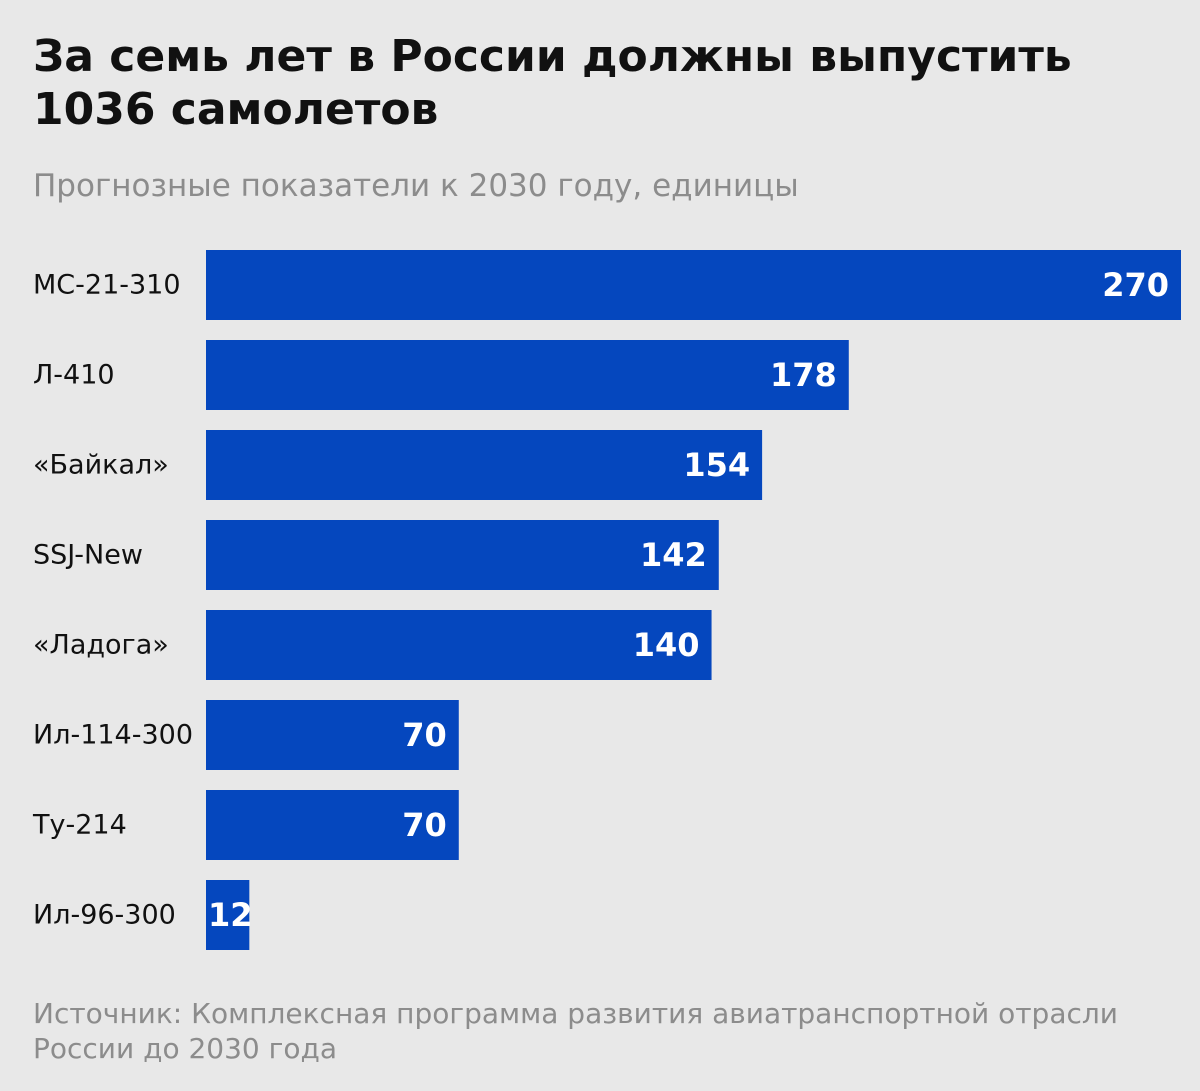 The height and width of the screenshot is (1091, 1200). Describe the element at coordinates (113, 735) in the screenshot. I see `category-label: Ил-114-300` at that location.